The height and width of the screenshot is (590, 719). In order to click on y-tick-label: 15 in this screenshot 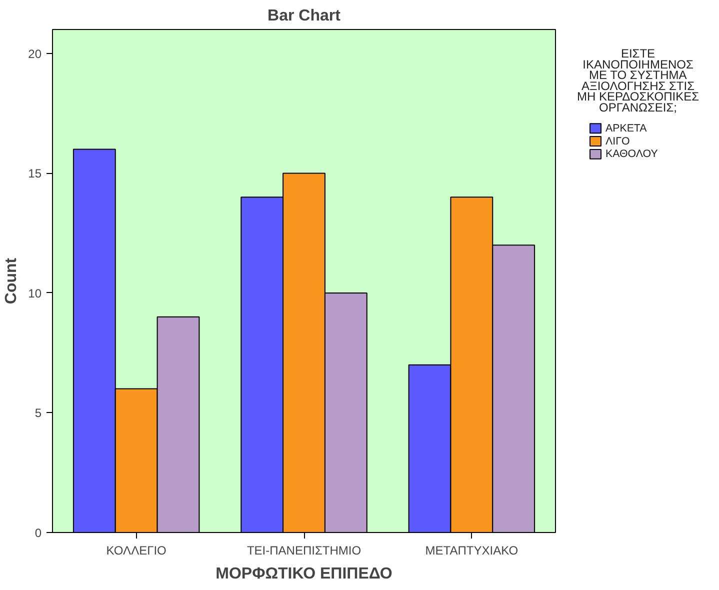, I will do `click(35, 173)`.